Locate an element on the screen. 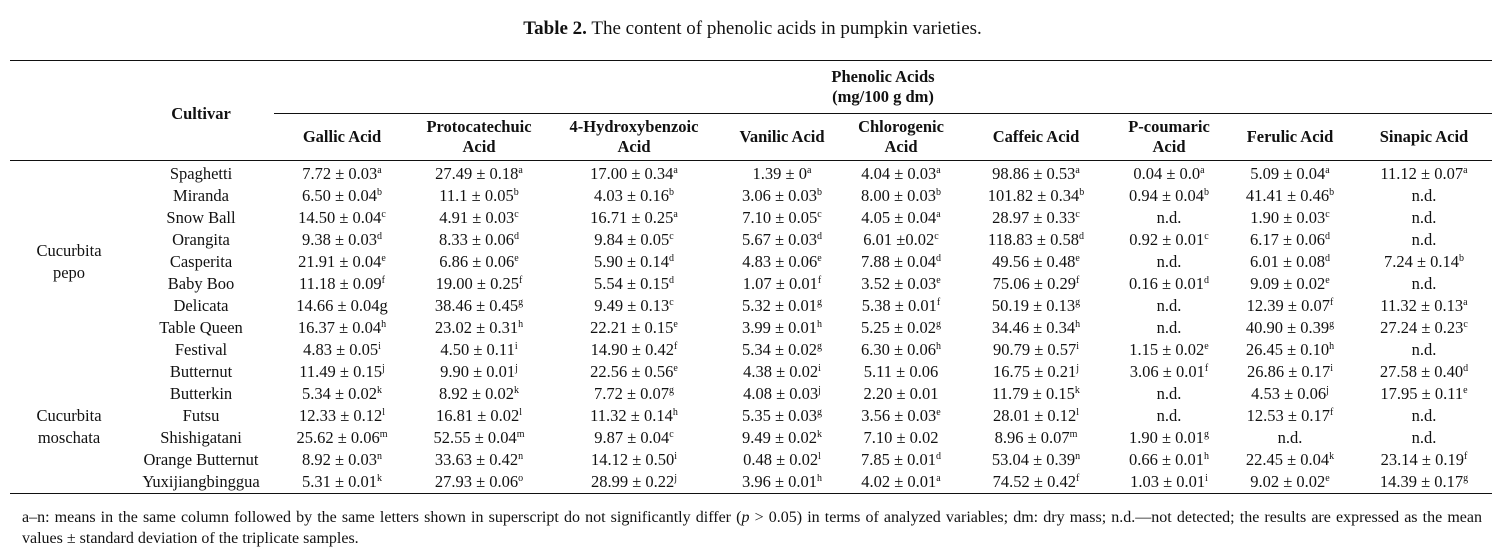 This screenshot has width=1505, height=554. value-cell: 8.33 ± 0.06d is located at coordinates (479, 240).